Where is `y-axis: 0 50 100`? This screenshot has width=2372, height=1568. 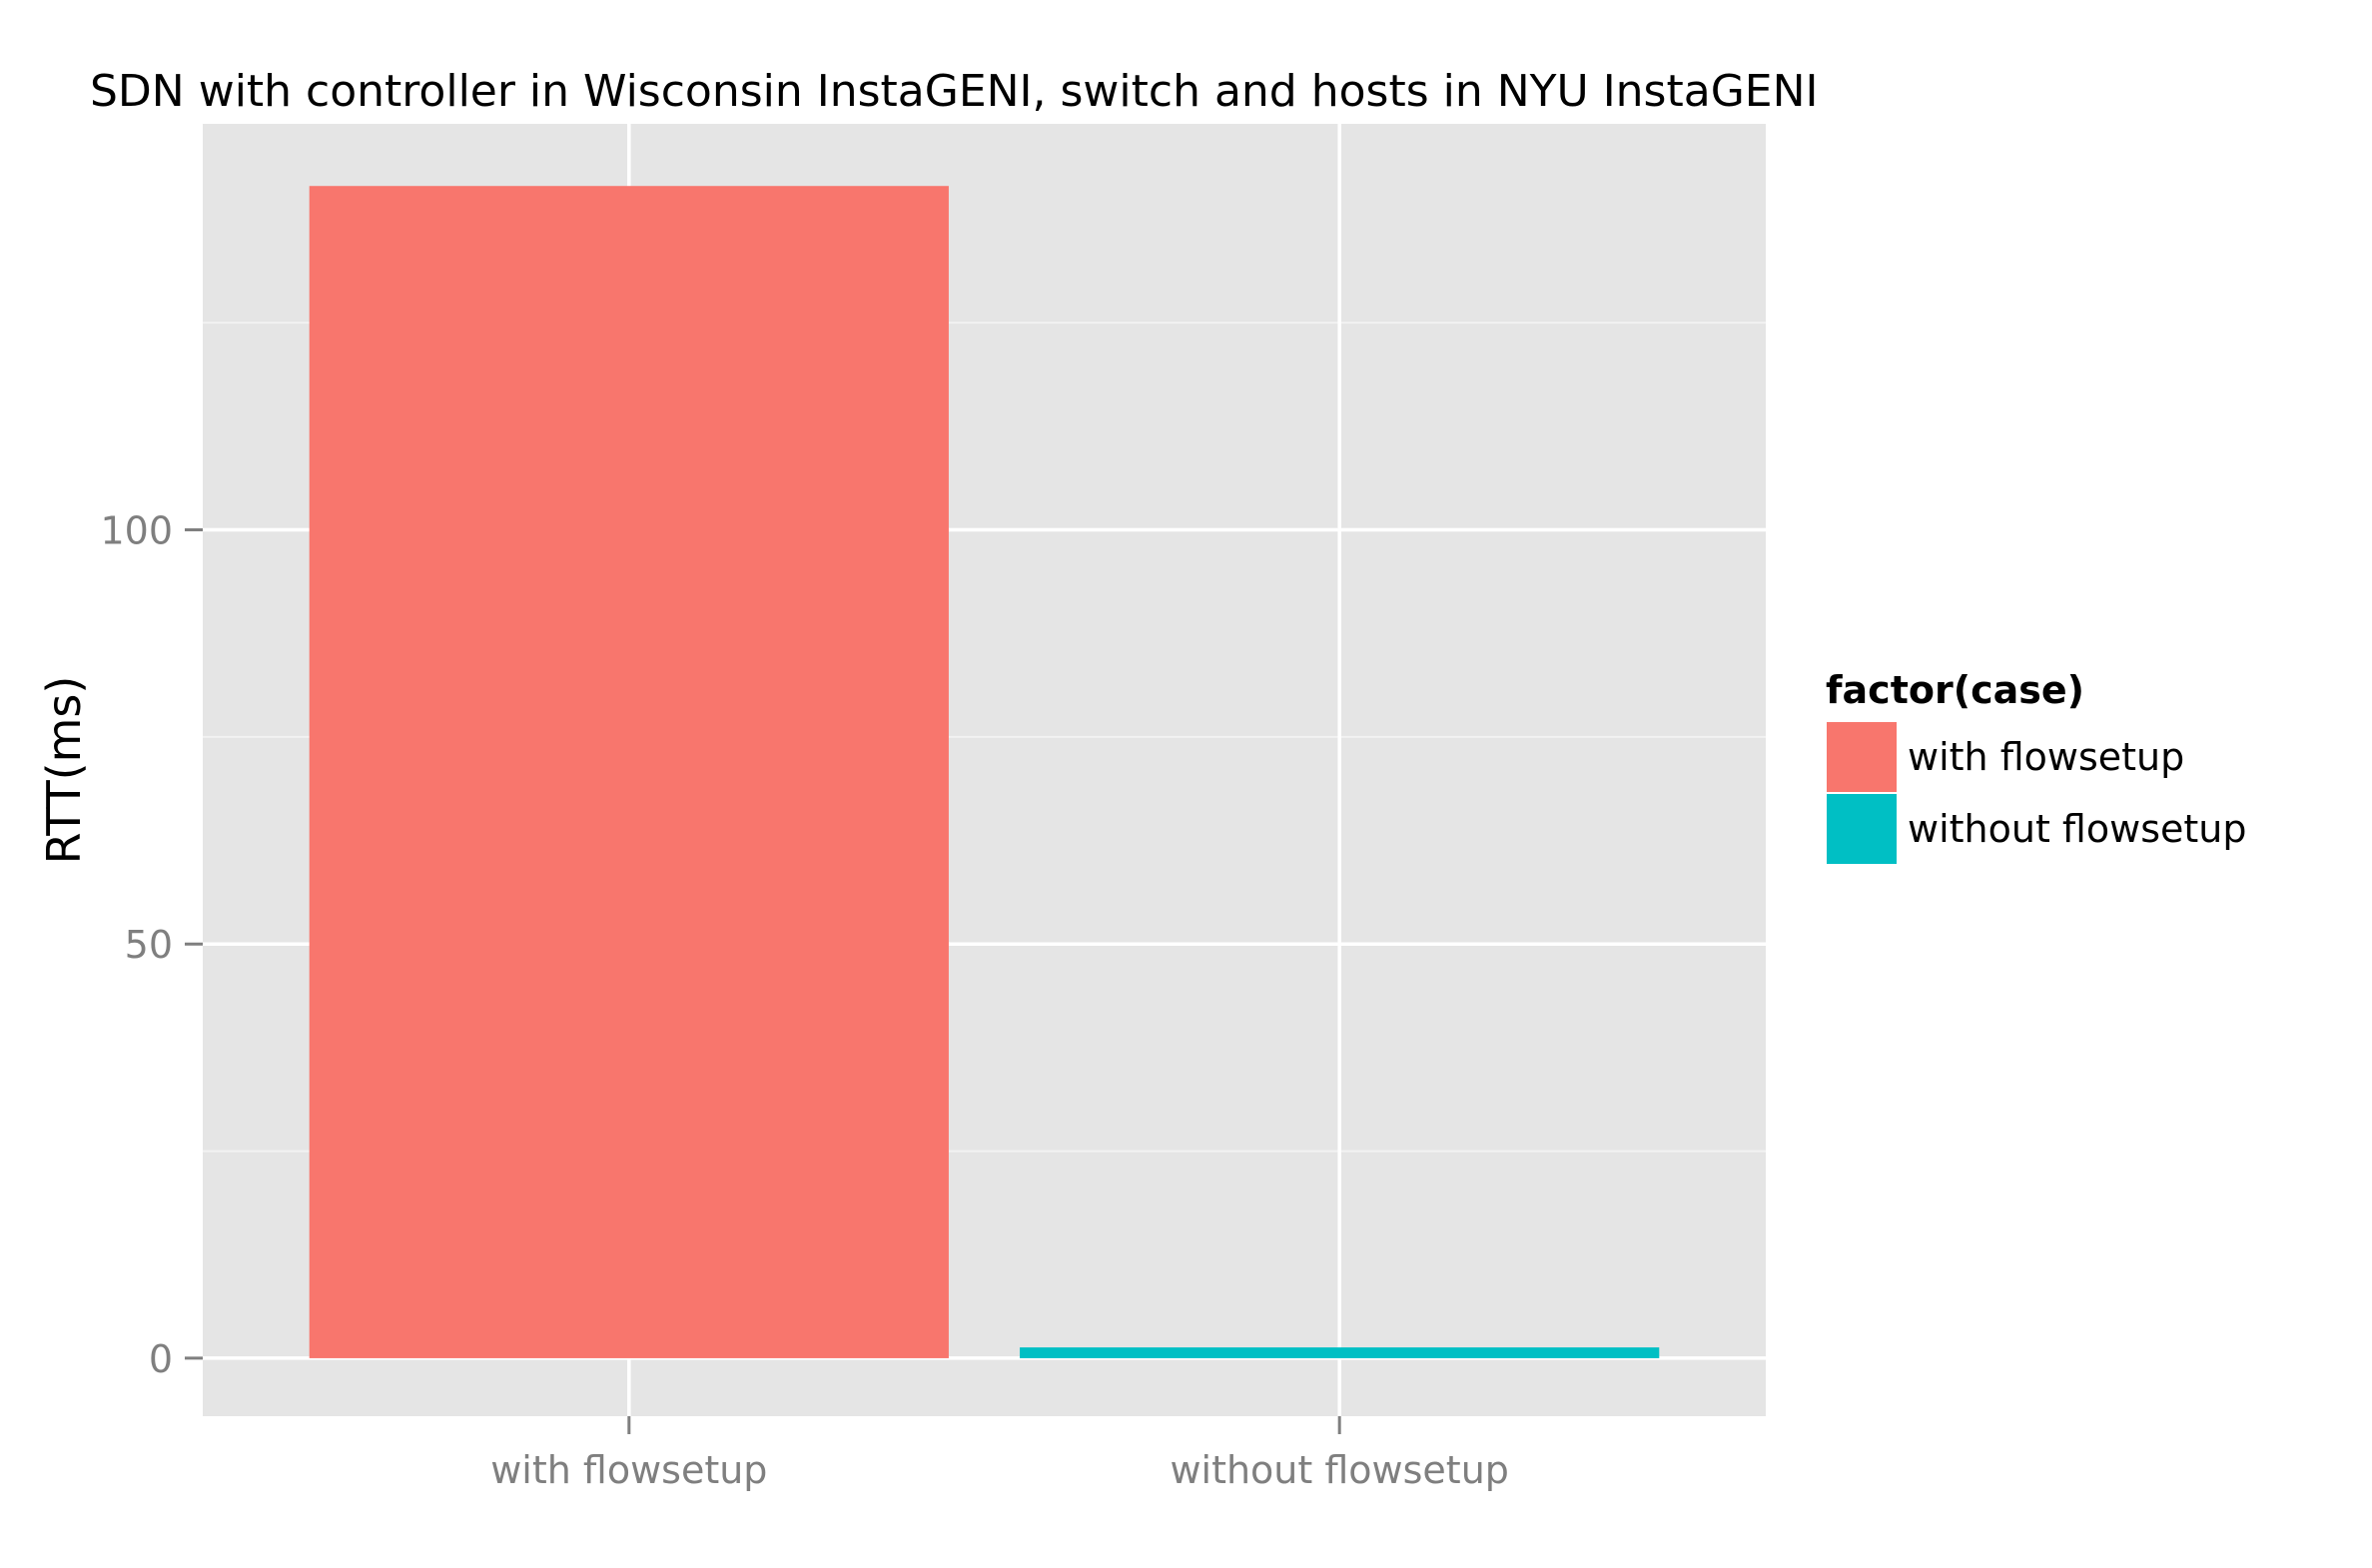 y-axis: 0 50 100 is located at coordinates (151, 944).